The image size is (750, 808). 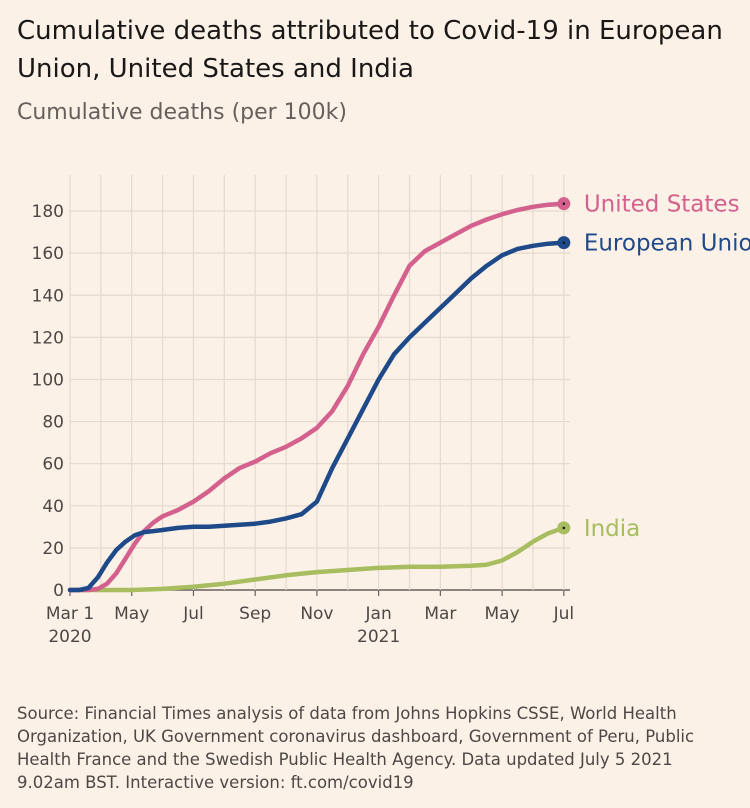 What do you see at coordinates (48, 254) in the screenshot?
I see `y-tick-label: 160` at bounding box center [48, 254].